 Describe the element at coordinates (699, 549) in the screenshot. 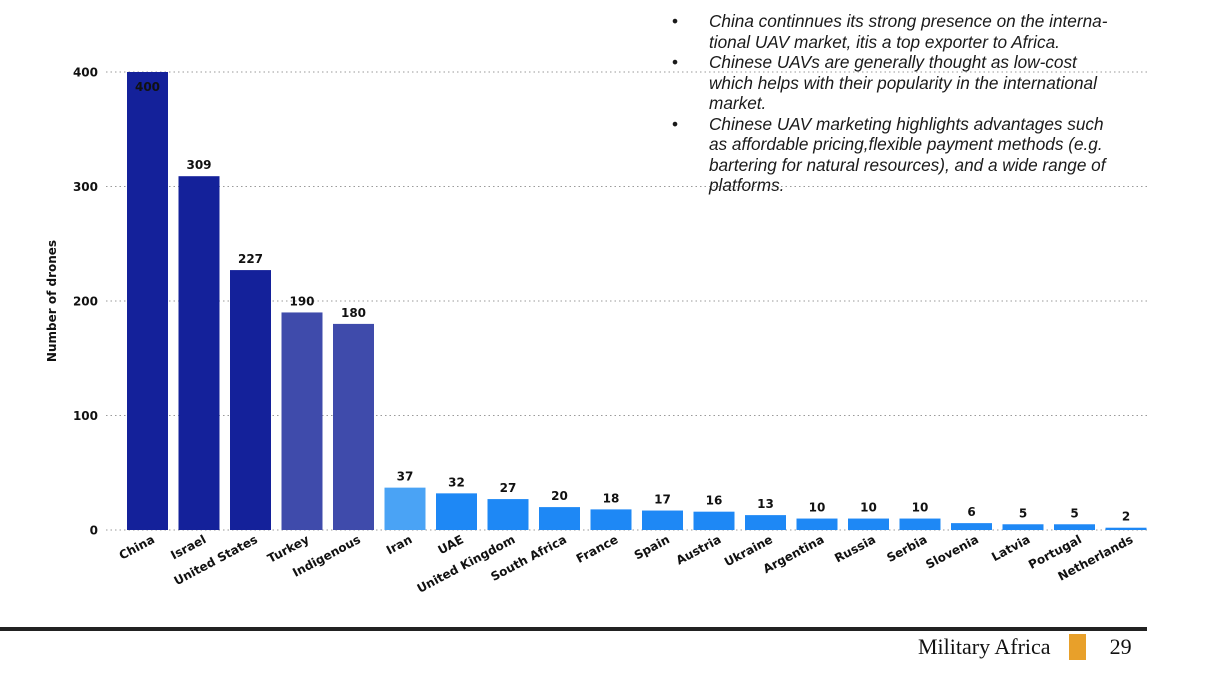

I see `x-category-label: Austria` at that location.